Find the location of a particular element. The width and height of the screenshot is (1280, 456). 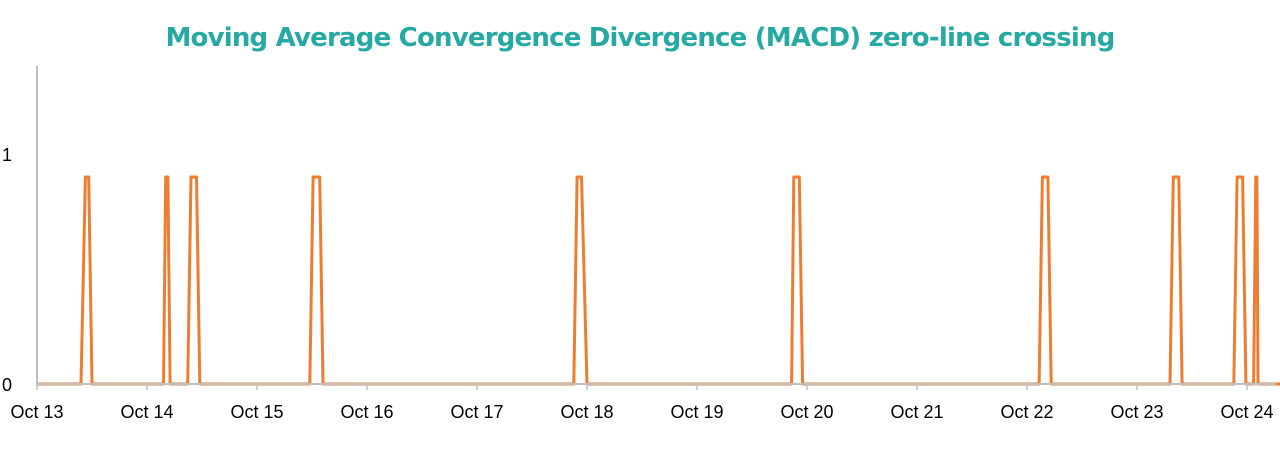

y-tick-label: 1 is located at coordinates (7, 155).